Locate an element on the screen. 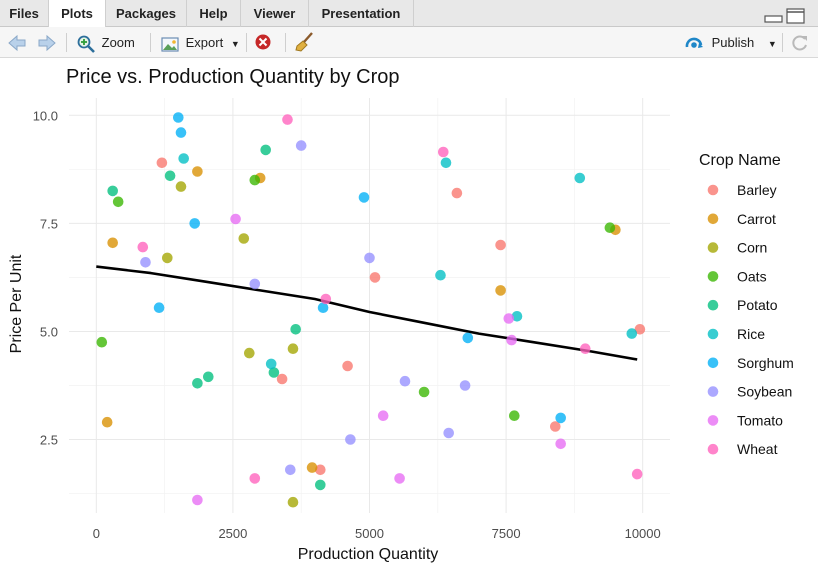 This screenshot has width=818, height=572. y-tick-label: 10.0 is located at coordinates (45, 115).